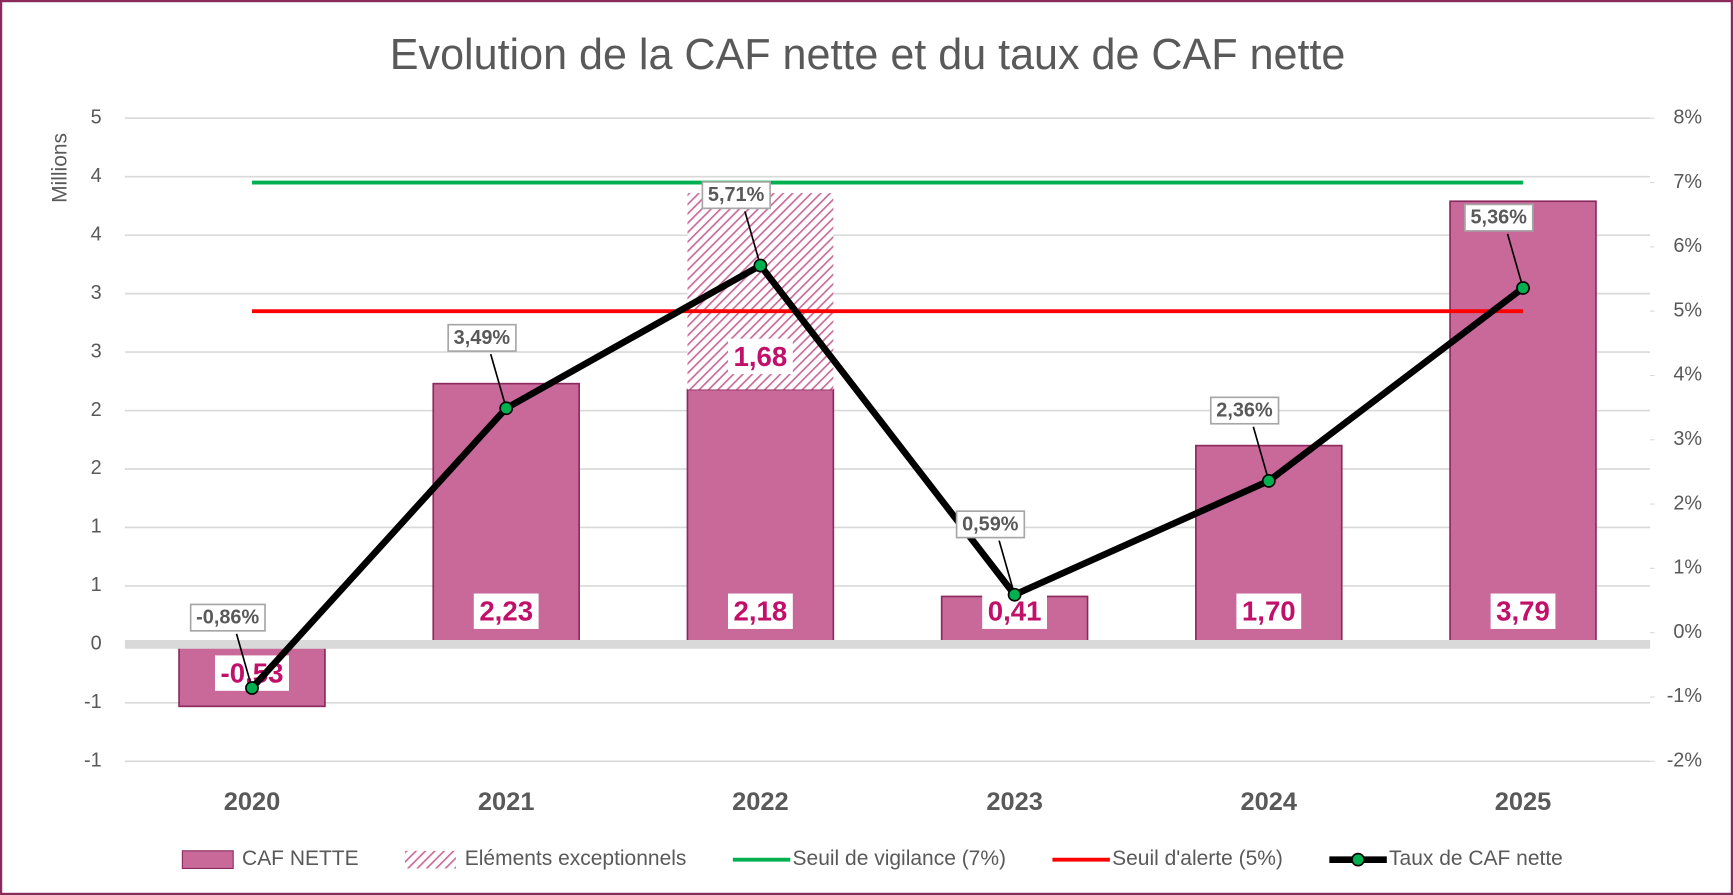 The height and width of the screenshot is (895, 1733). Describe the element at coordinates (1269, 802) in the screenshot. I see `x-tick-label: 2024` at that location.